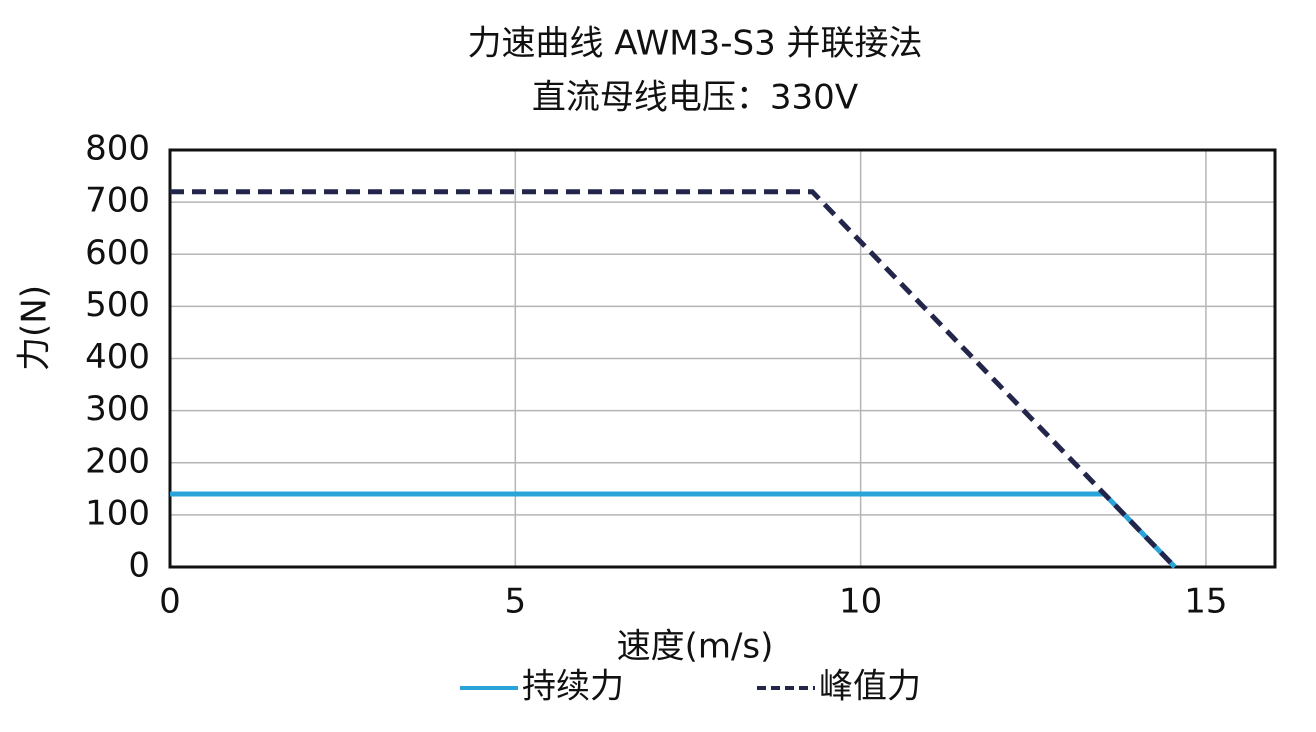 This screenshot has width=1316, height=732. I want to click on legend-label: 峰值力, so click(870, 687).